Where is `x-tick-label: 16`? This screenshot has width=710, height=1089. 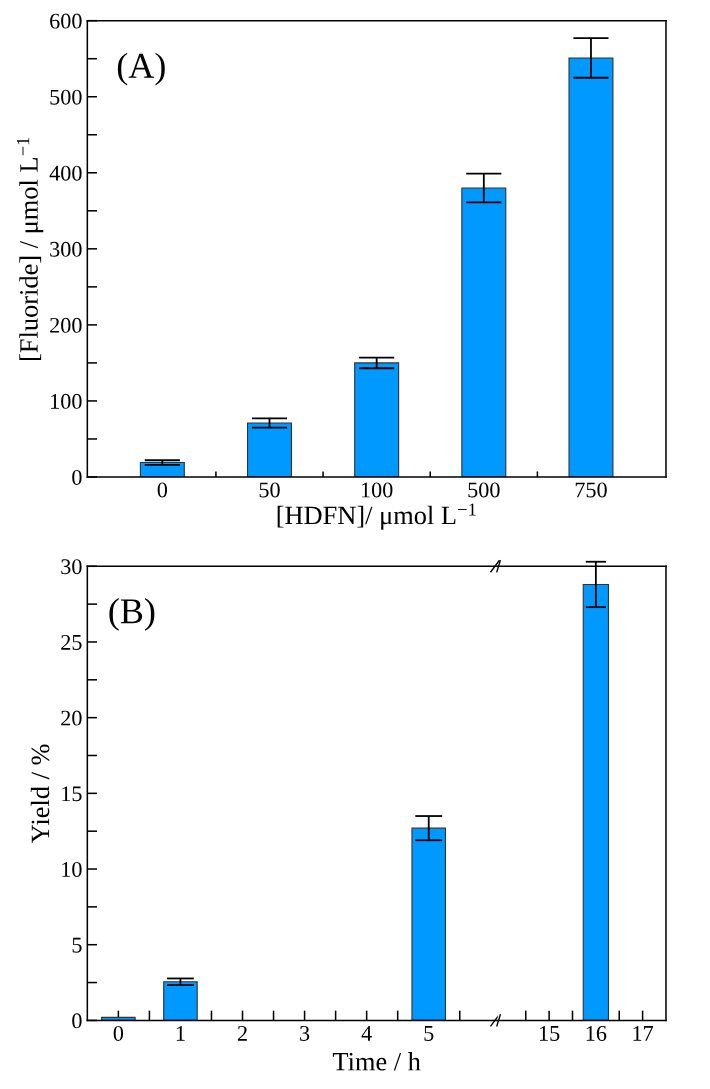 x-tick-label: 16 is located at coordinates (596, 1033).